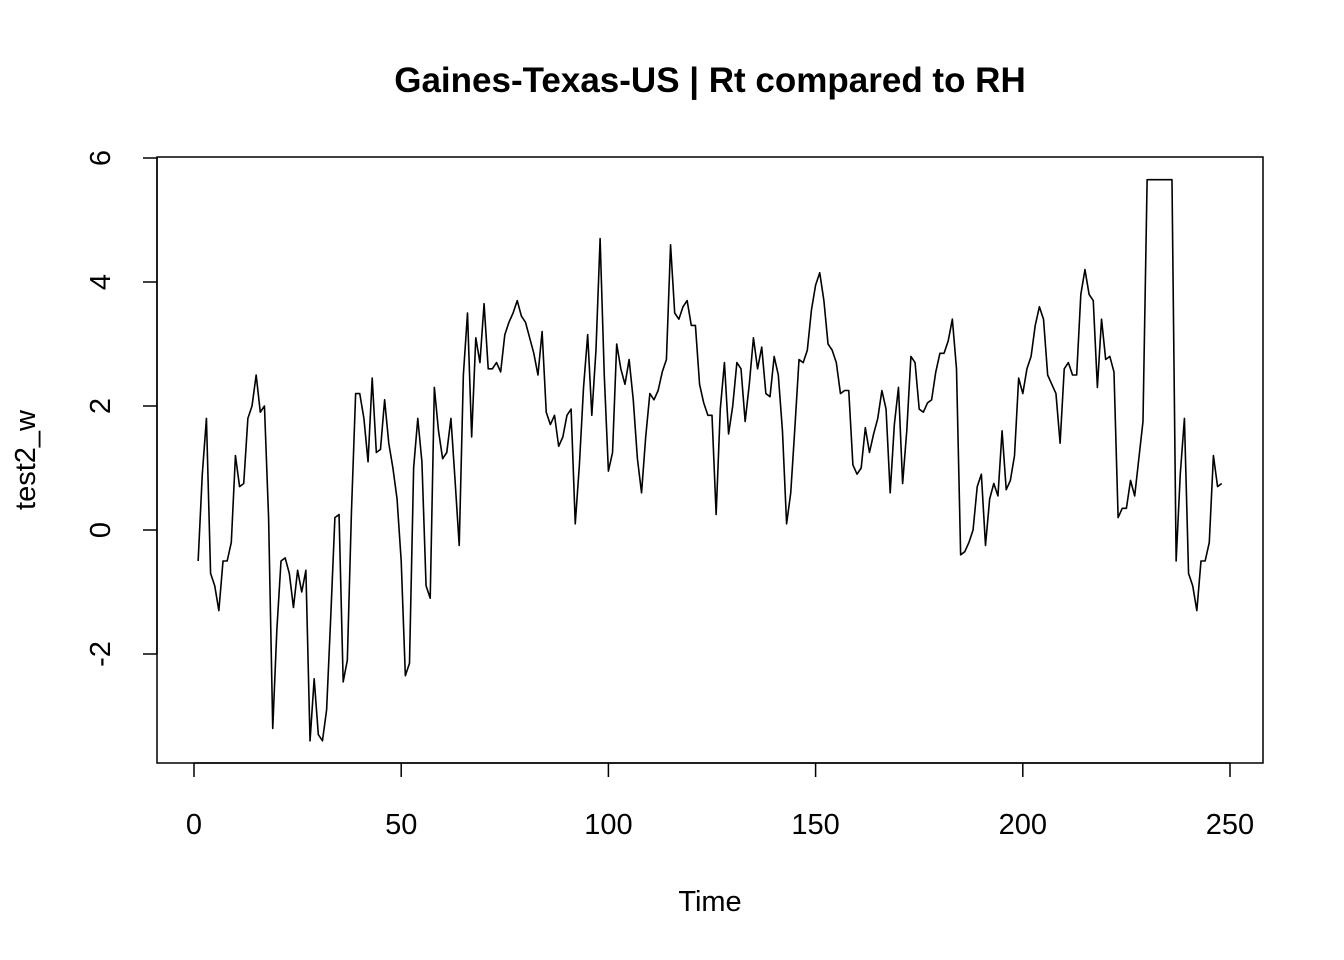 This screenshot has height=960, width=1344. What do you see at coordinates (815, 825) in the screenshot?
I see `x-tick-label: 150` at bounding box center [815, 825].